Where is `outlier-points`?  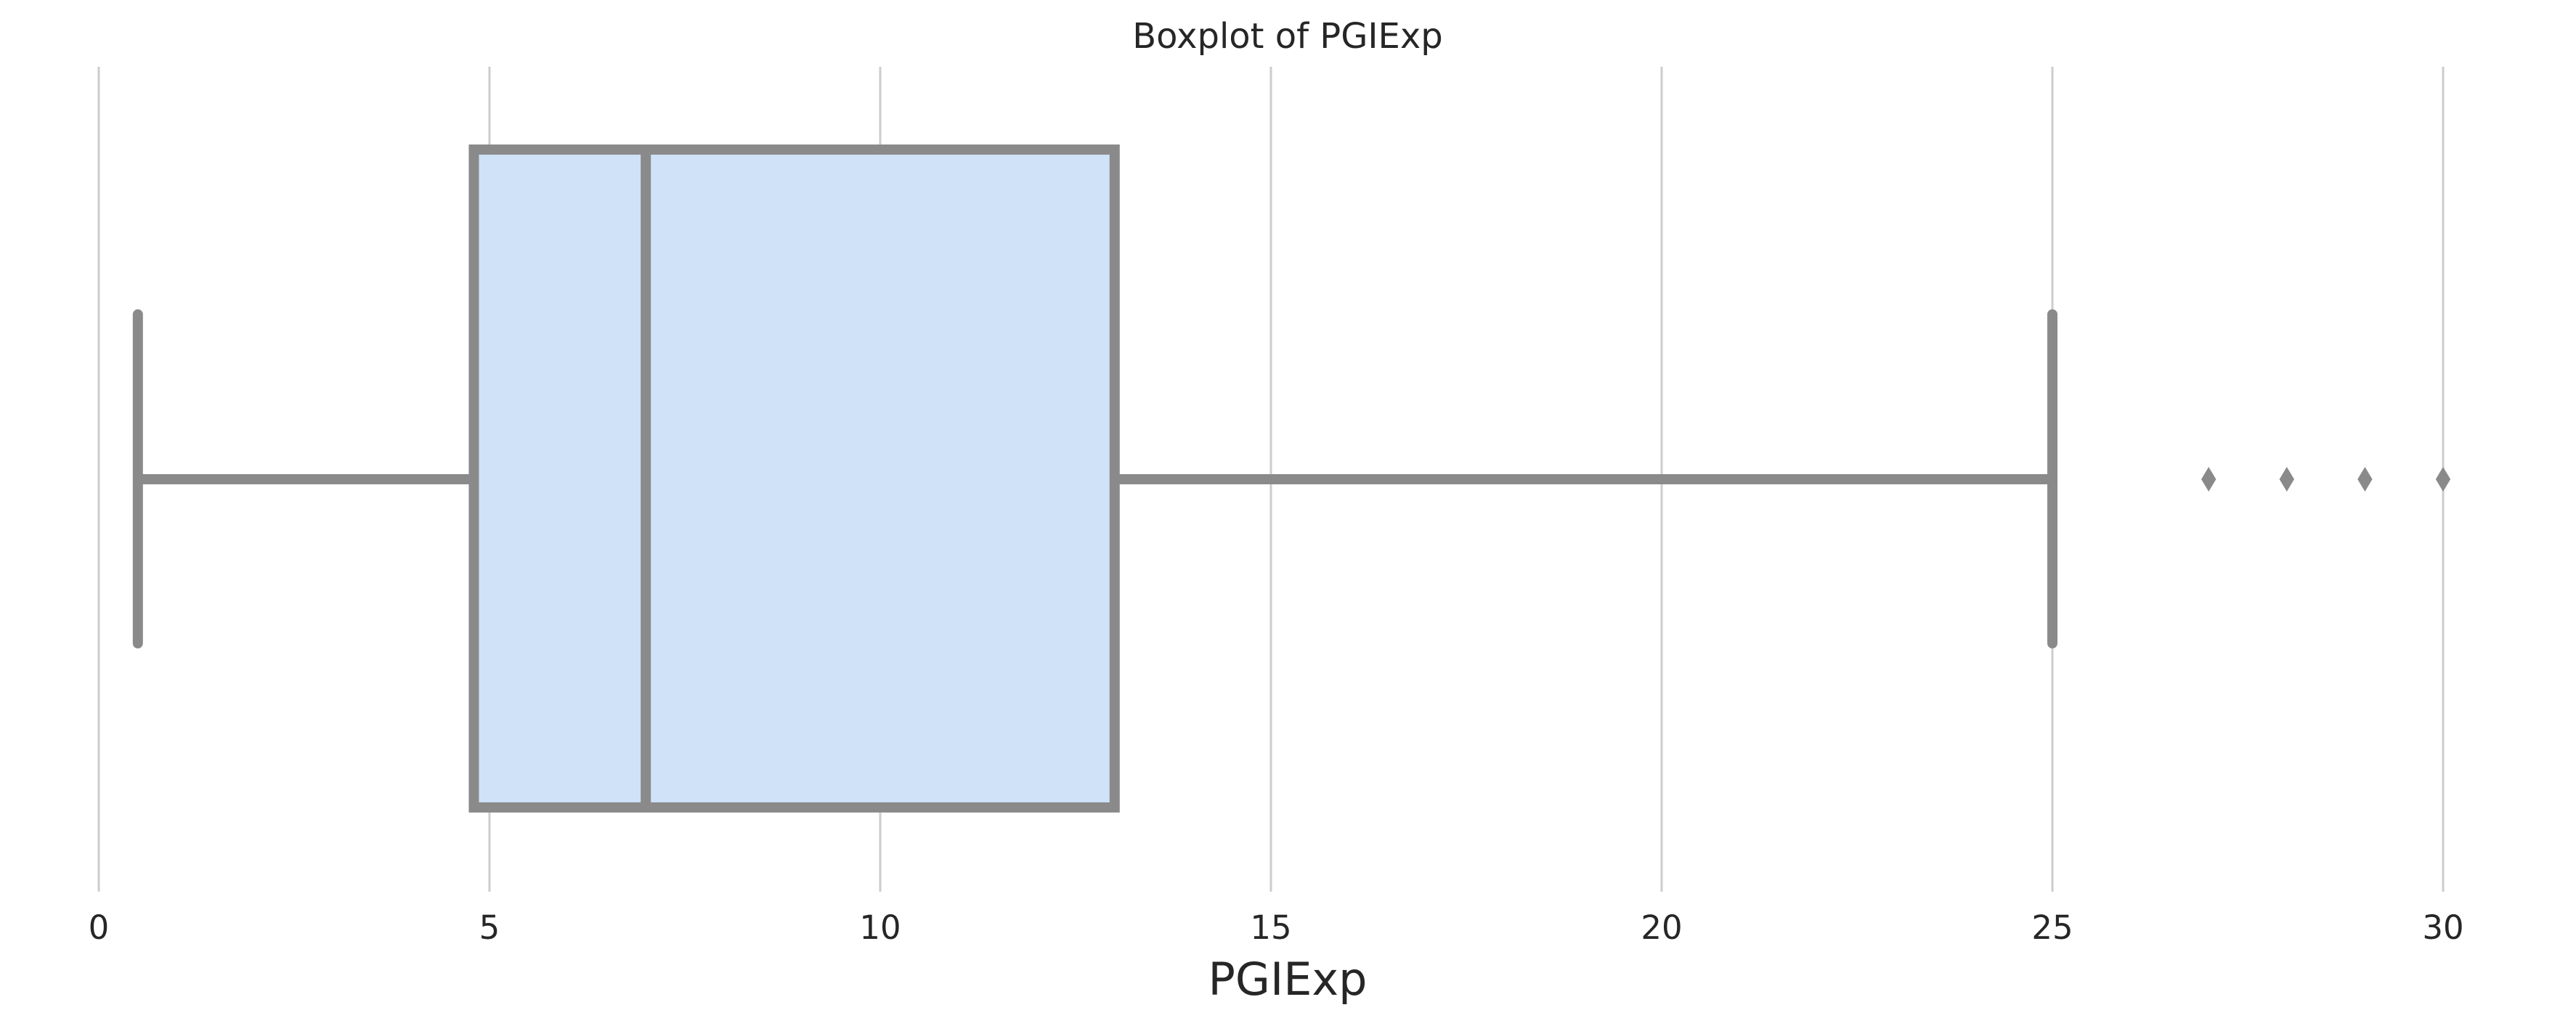 outlier-points is located at coordinates (2326, 479).